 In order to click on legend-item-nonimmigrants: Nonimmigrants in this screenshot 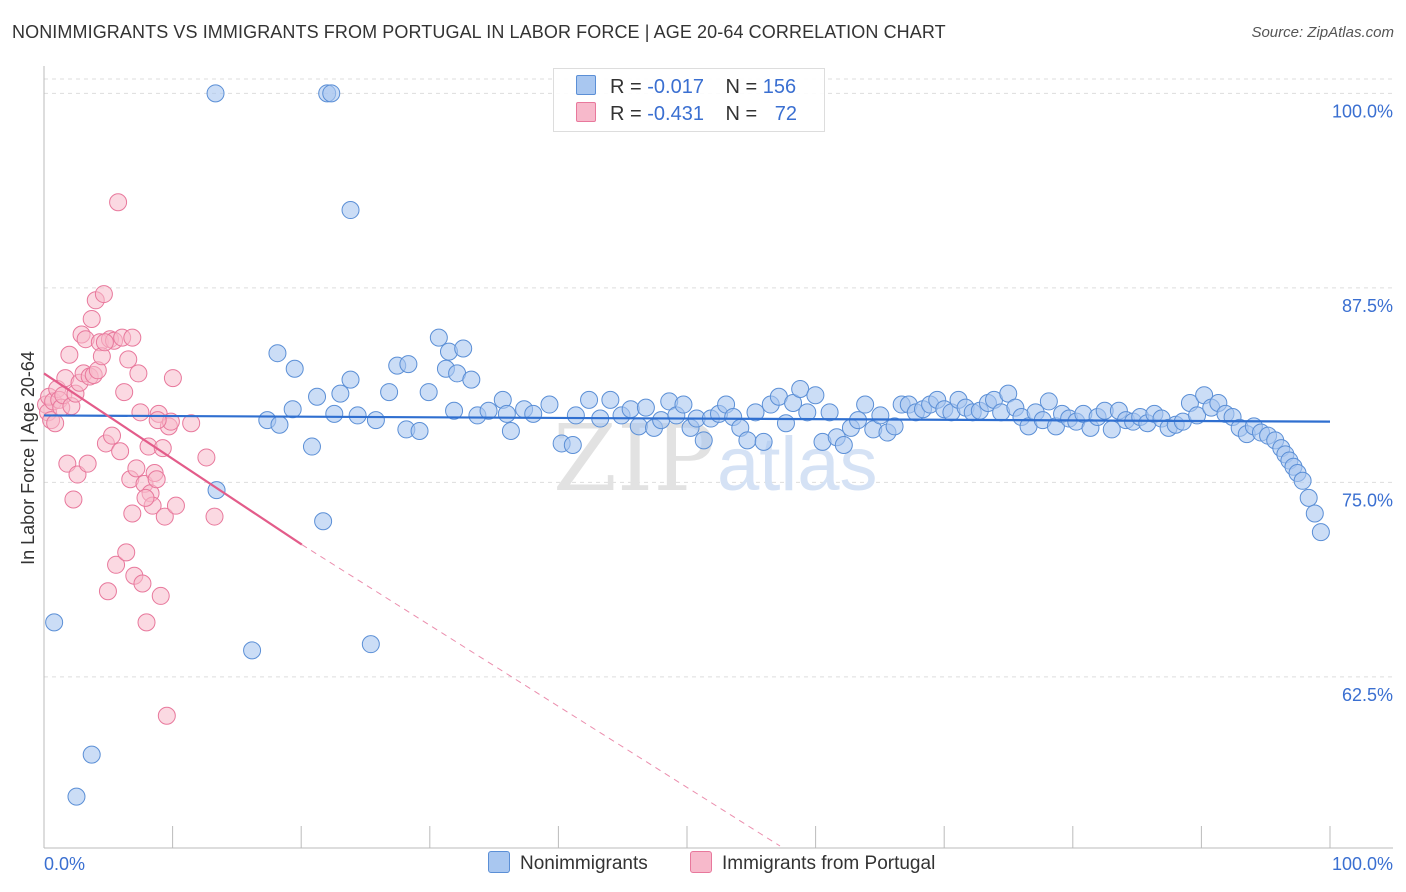, I will do `click(568, 863)`.